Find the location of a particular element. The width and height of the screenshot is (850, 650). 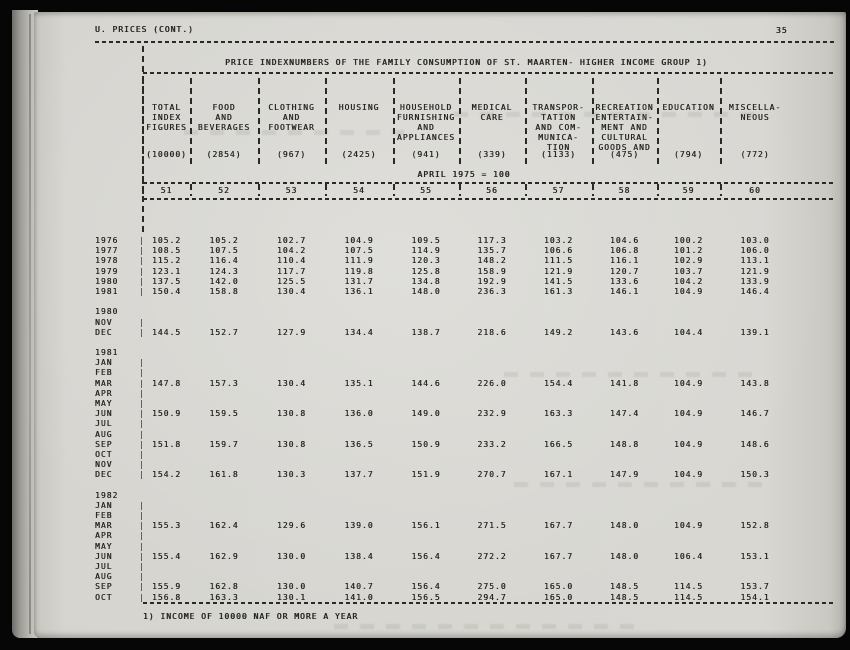

table-cell: 116.4 is located at coordinates (224, 261).